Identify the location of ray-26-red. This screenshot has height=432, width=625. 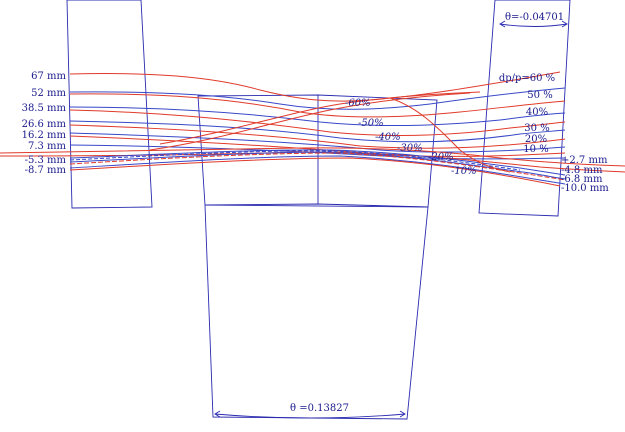
(317, 136).